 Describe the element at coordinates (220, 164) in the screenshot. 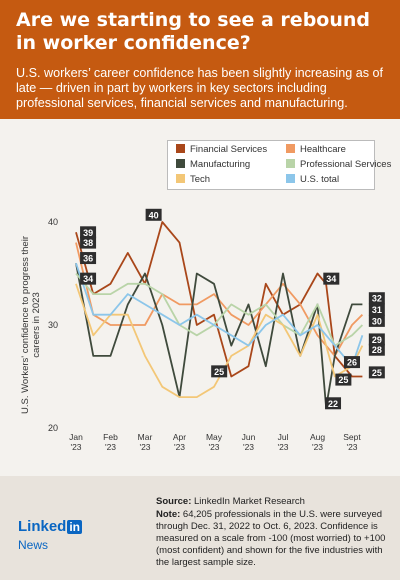

I see `legend-label: Manufacturing` at that location.